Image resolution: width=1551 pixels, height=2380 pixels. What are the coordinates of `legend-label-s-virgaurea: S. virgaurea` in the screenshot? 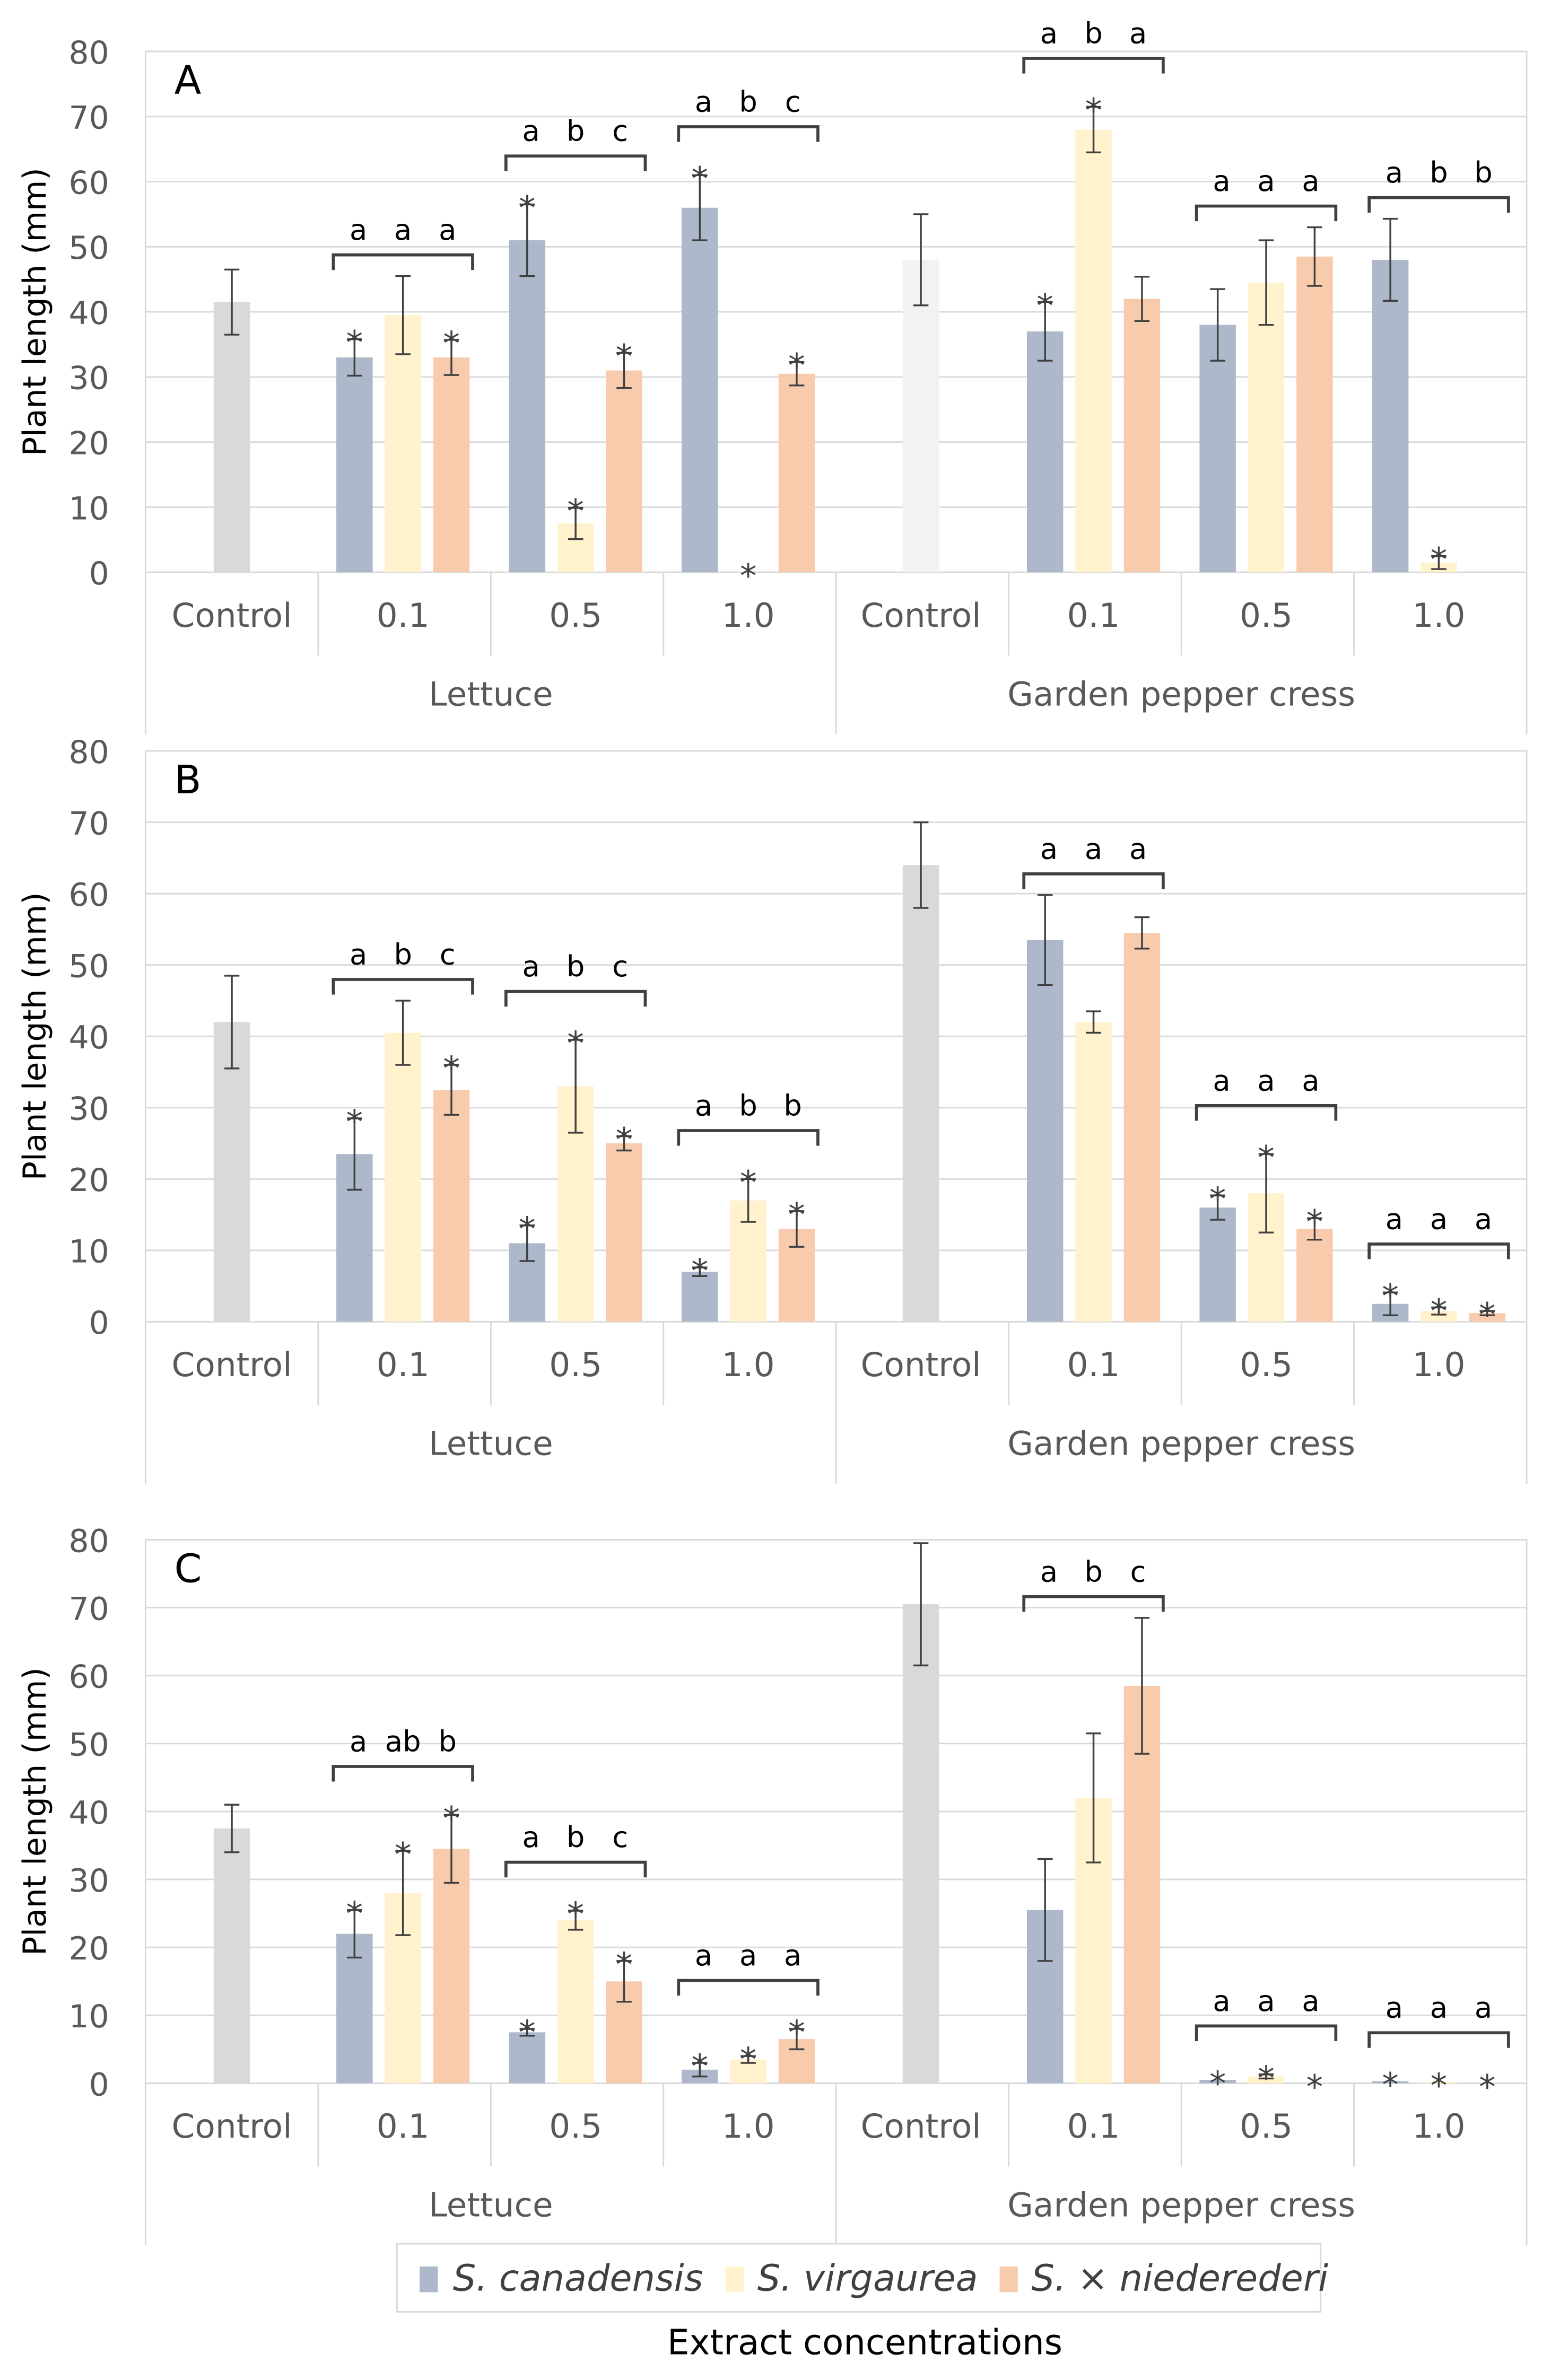 It's located at (867, 2279).